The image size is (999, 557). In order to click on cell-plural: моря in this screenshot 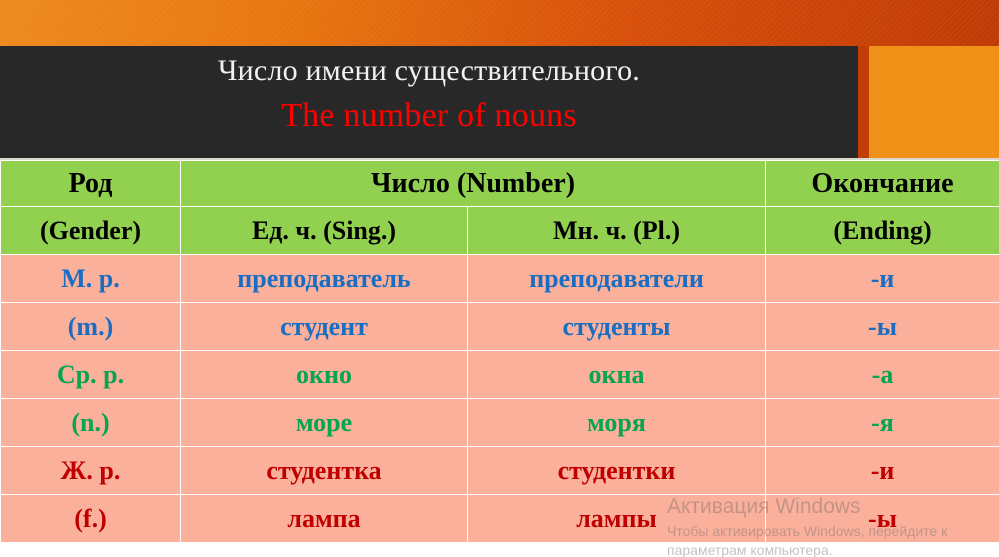, I will do `click(616, 422)`.